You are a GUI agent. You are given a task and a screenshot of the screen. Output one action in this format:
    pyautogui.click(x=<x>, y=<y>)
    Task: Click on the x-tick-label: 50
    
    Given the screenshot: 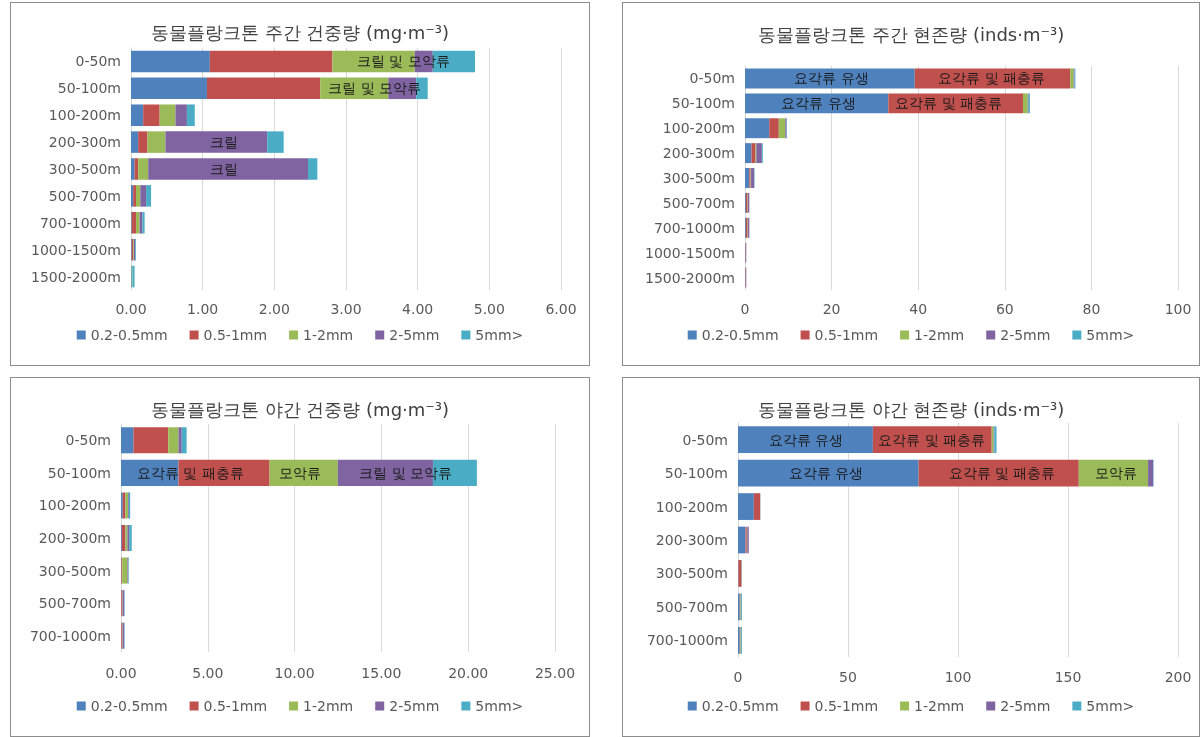 What is the action you would take?
    pyautogui.click(x=848, y=677)
    